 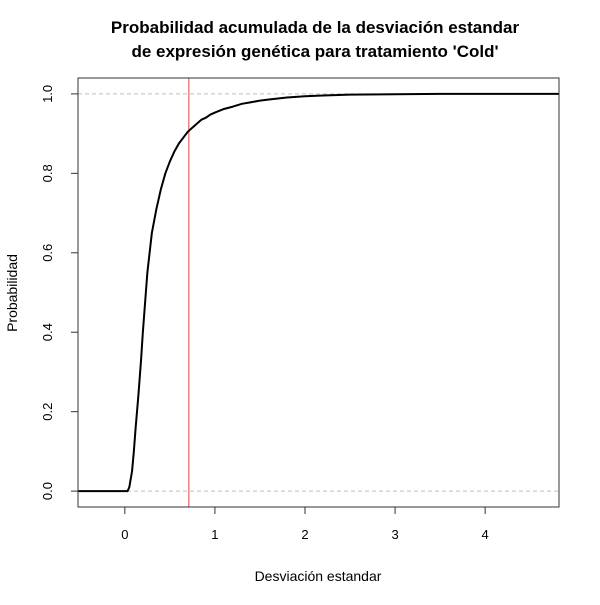 What do you see at coordinates (214, 534) in the screenshot?
I see `x-tick-label-1: 1` at bounding box center [214, 534].